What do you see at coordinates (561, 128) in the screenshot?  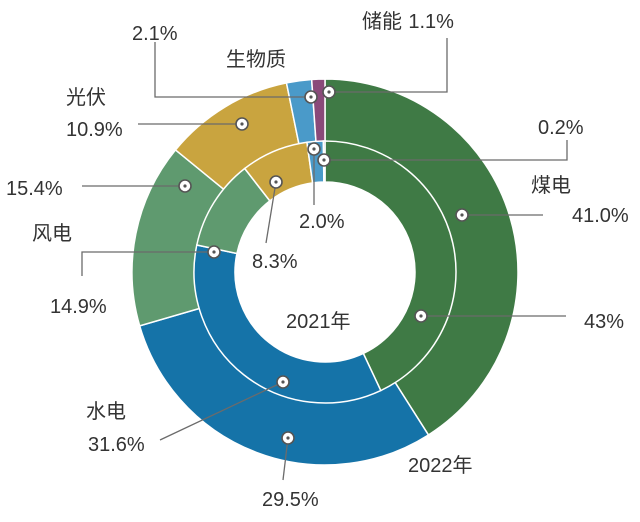 I see `label-smallslice-inner-value: 0.2%` at bounding box center [561, 128].